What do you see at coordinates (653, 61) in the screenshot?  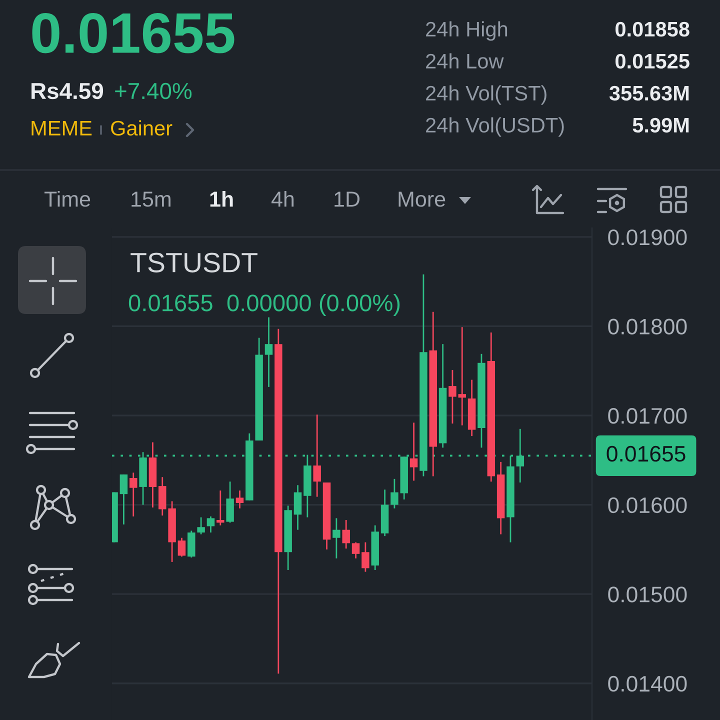 I see `text: 0.01525` at bounding box center [653, 61].